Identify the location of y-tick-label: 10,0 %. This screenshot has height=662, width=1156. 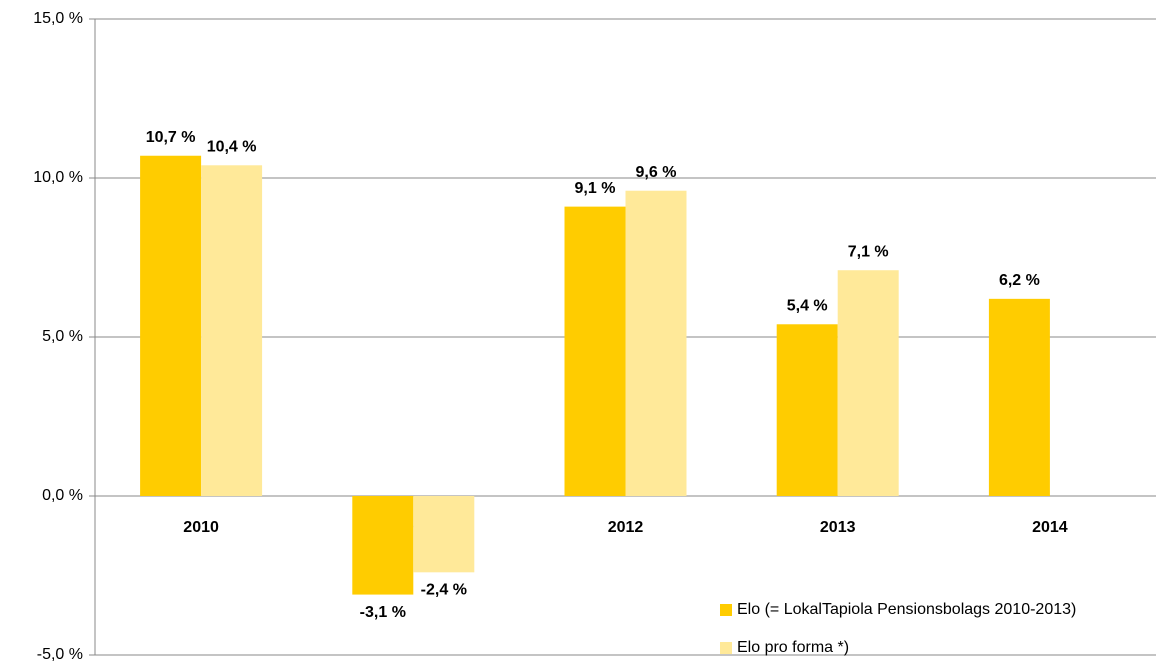
(58, 177).